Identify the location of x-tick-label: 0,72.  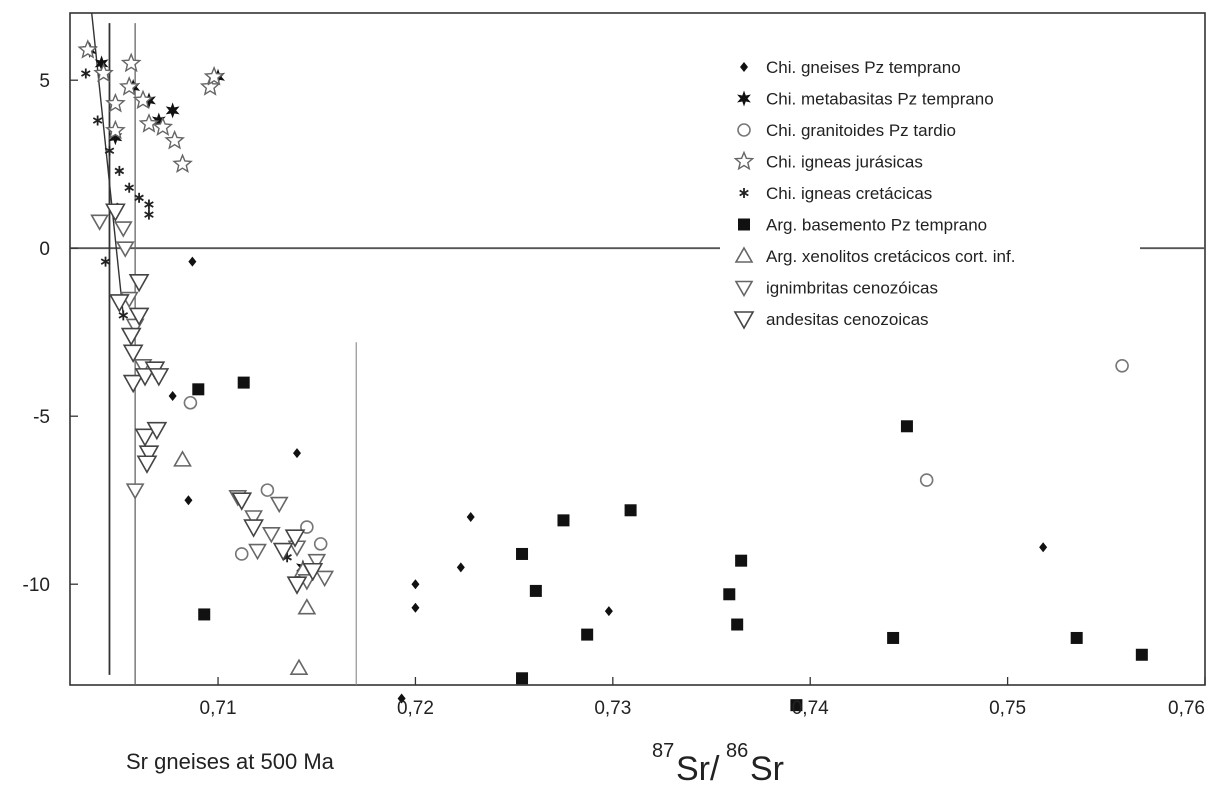
(415, 708).